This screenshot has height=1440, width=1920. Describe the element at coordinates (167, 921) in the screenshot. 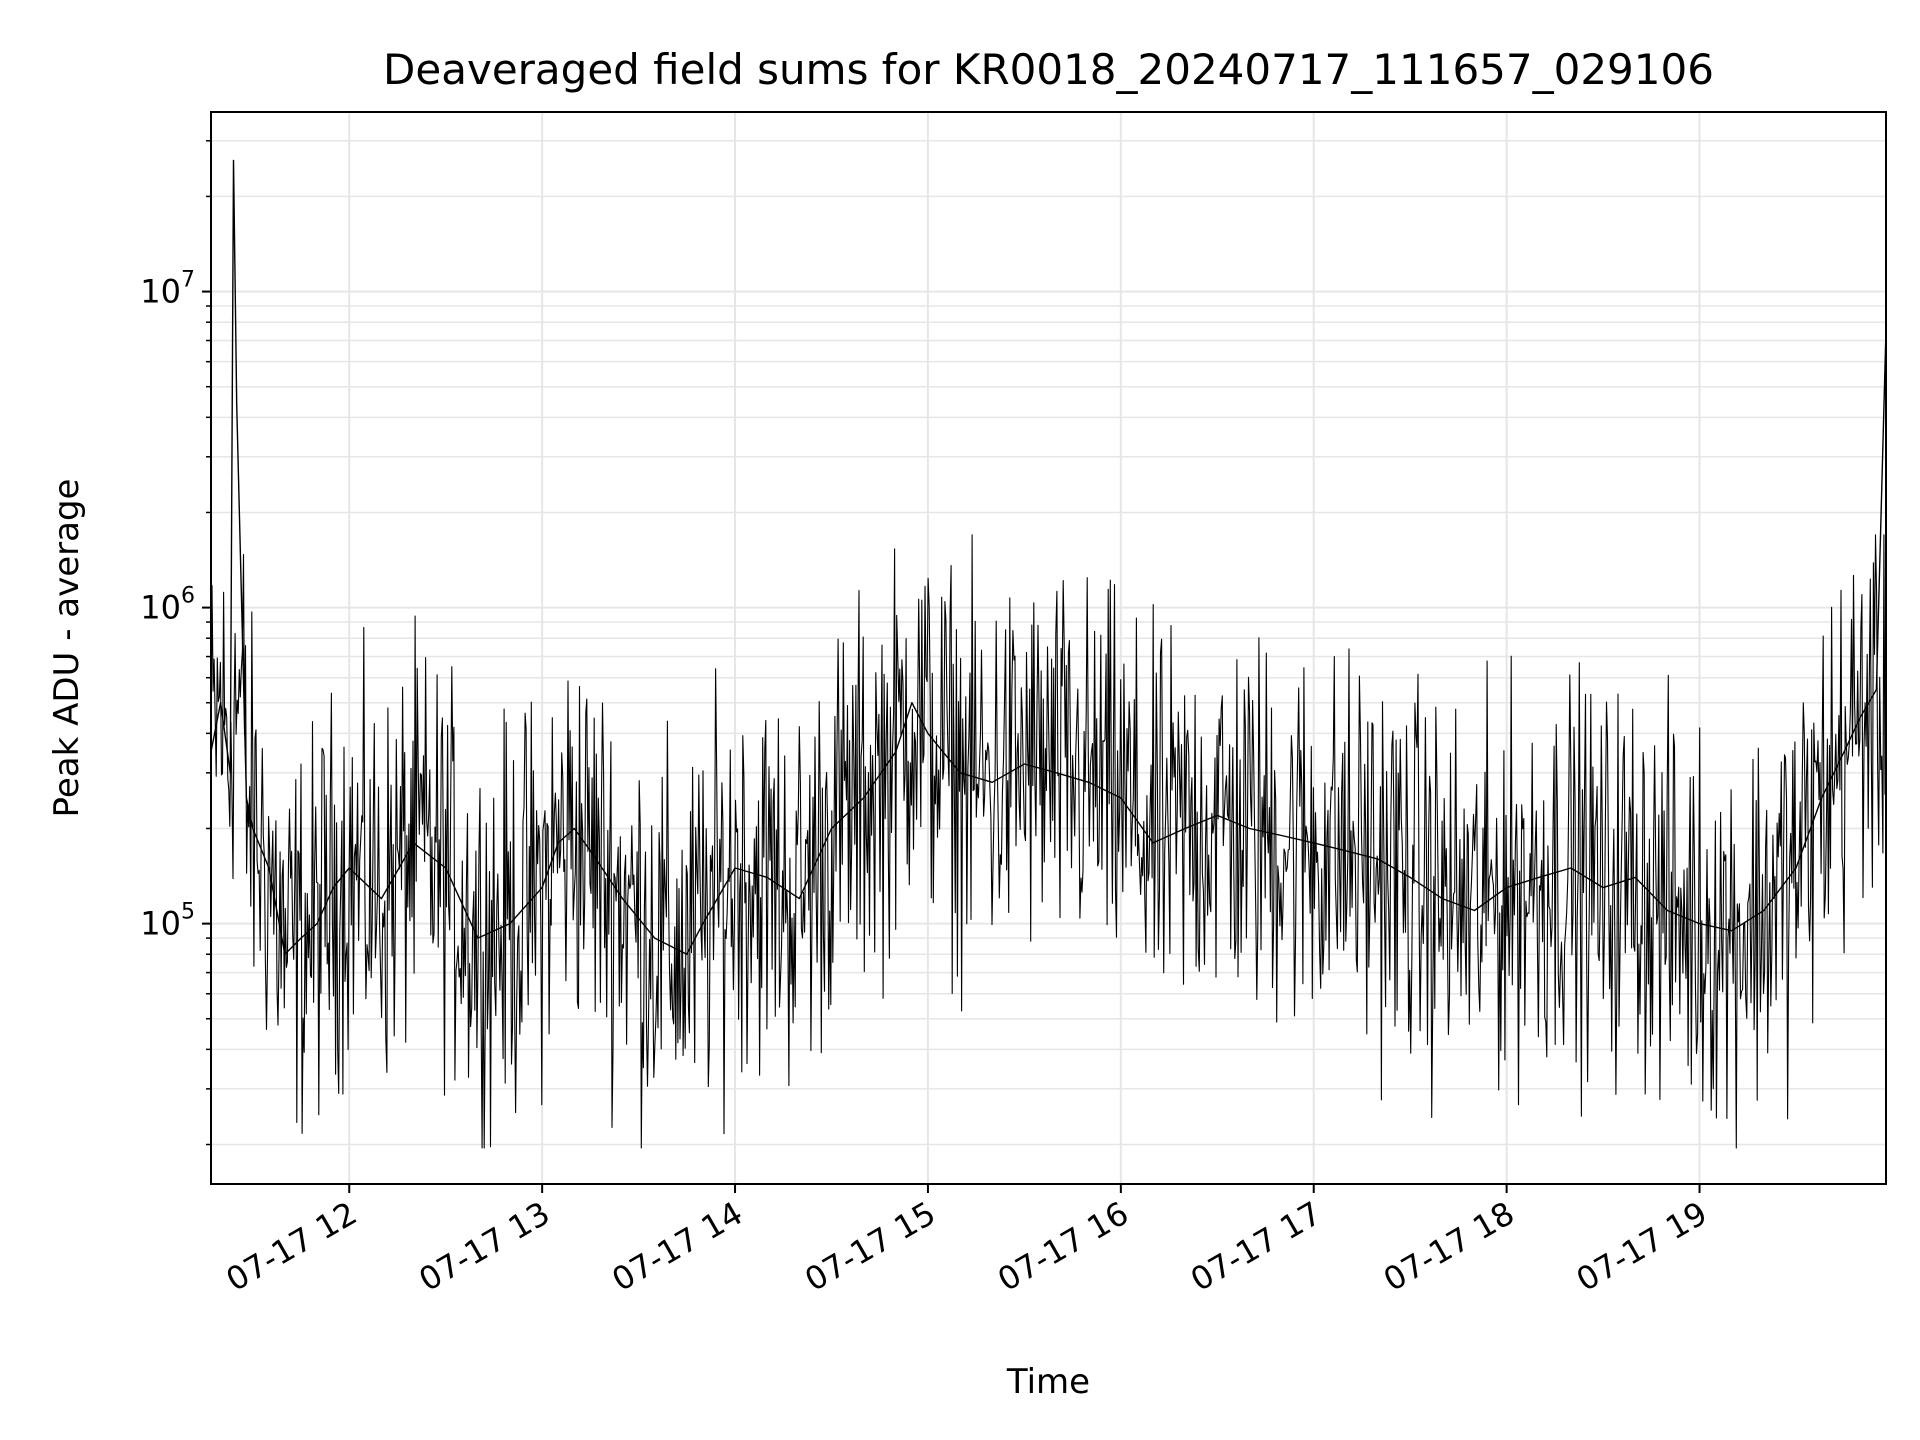

I see `y-tick-label: 10⁵` at that location.